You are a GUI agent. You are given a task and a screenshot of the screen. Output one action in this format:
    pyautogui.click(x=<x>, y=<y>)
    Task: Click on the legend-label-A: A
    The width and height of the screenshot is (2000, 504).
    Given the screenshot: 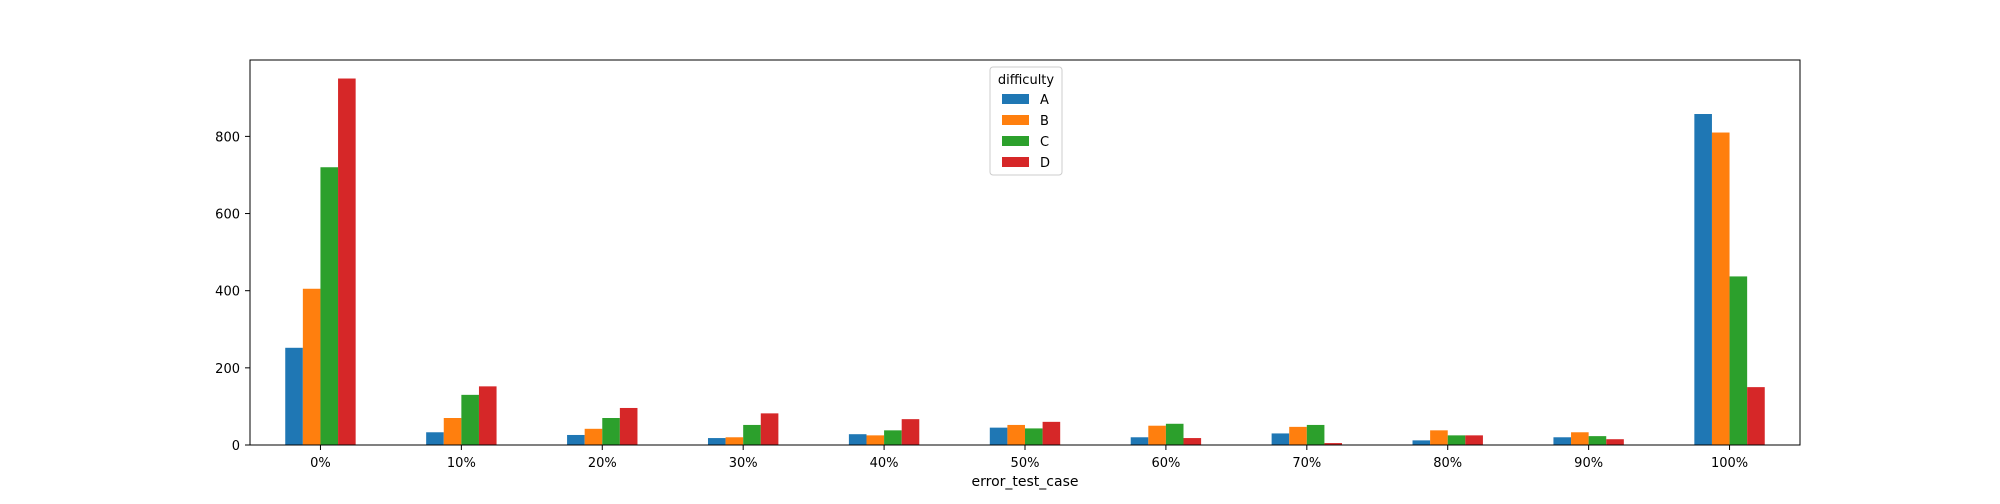 What is the action you would take?
    pyautogui.click(x=1044, y=100)
    